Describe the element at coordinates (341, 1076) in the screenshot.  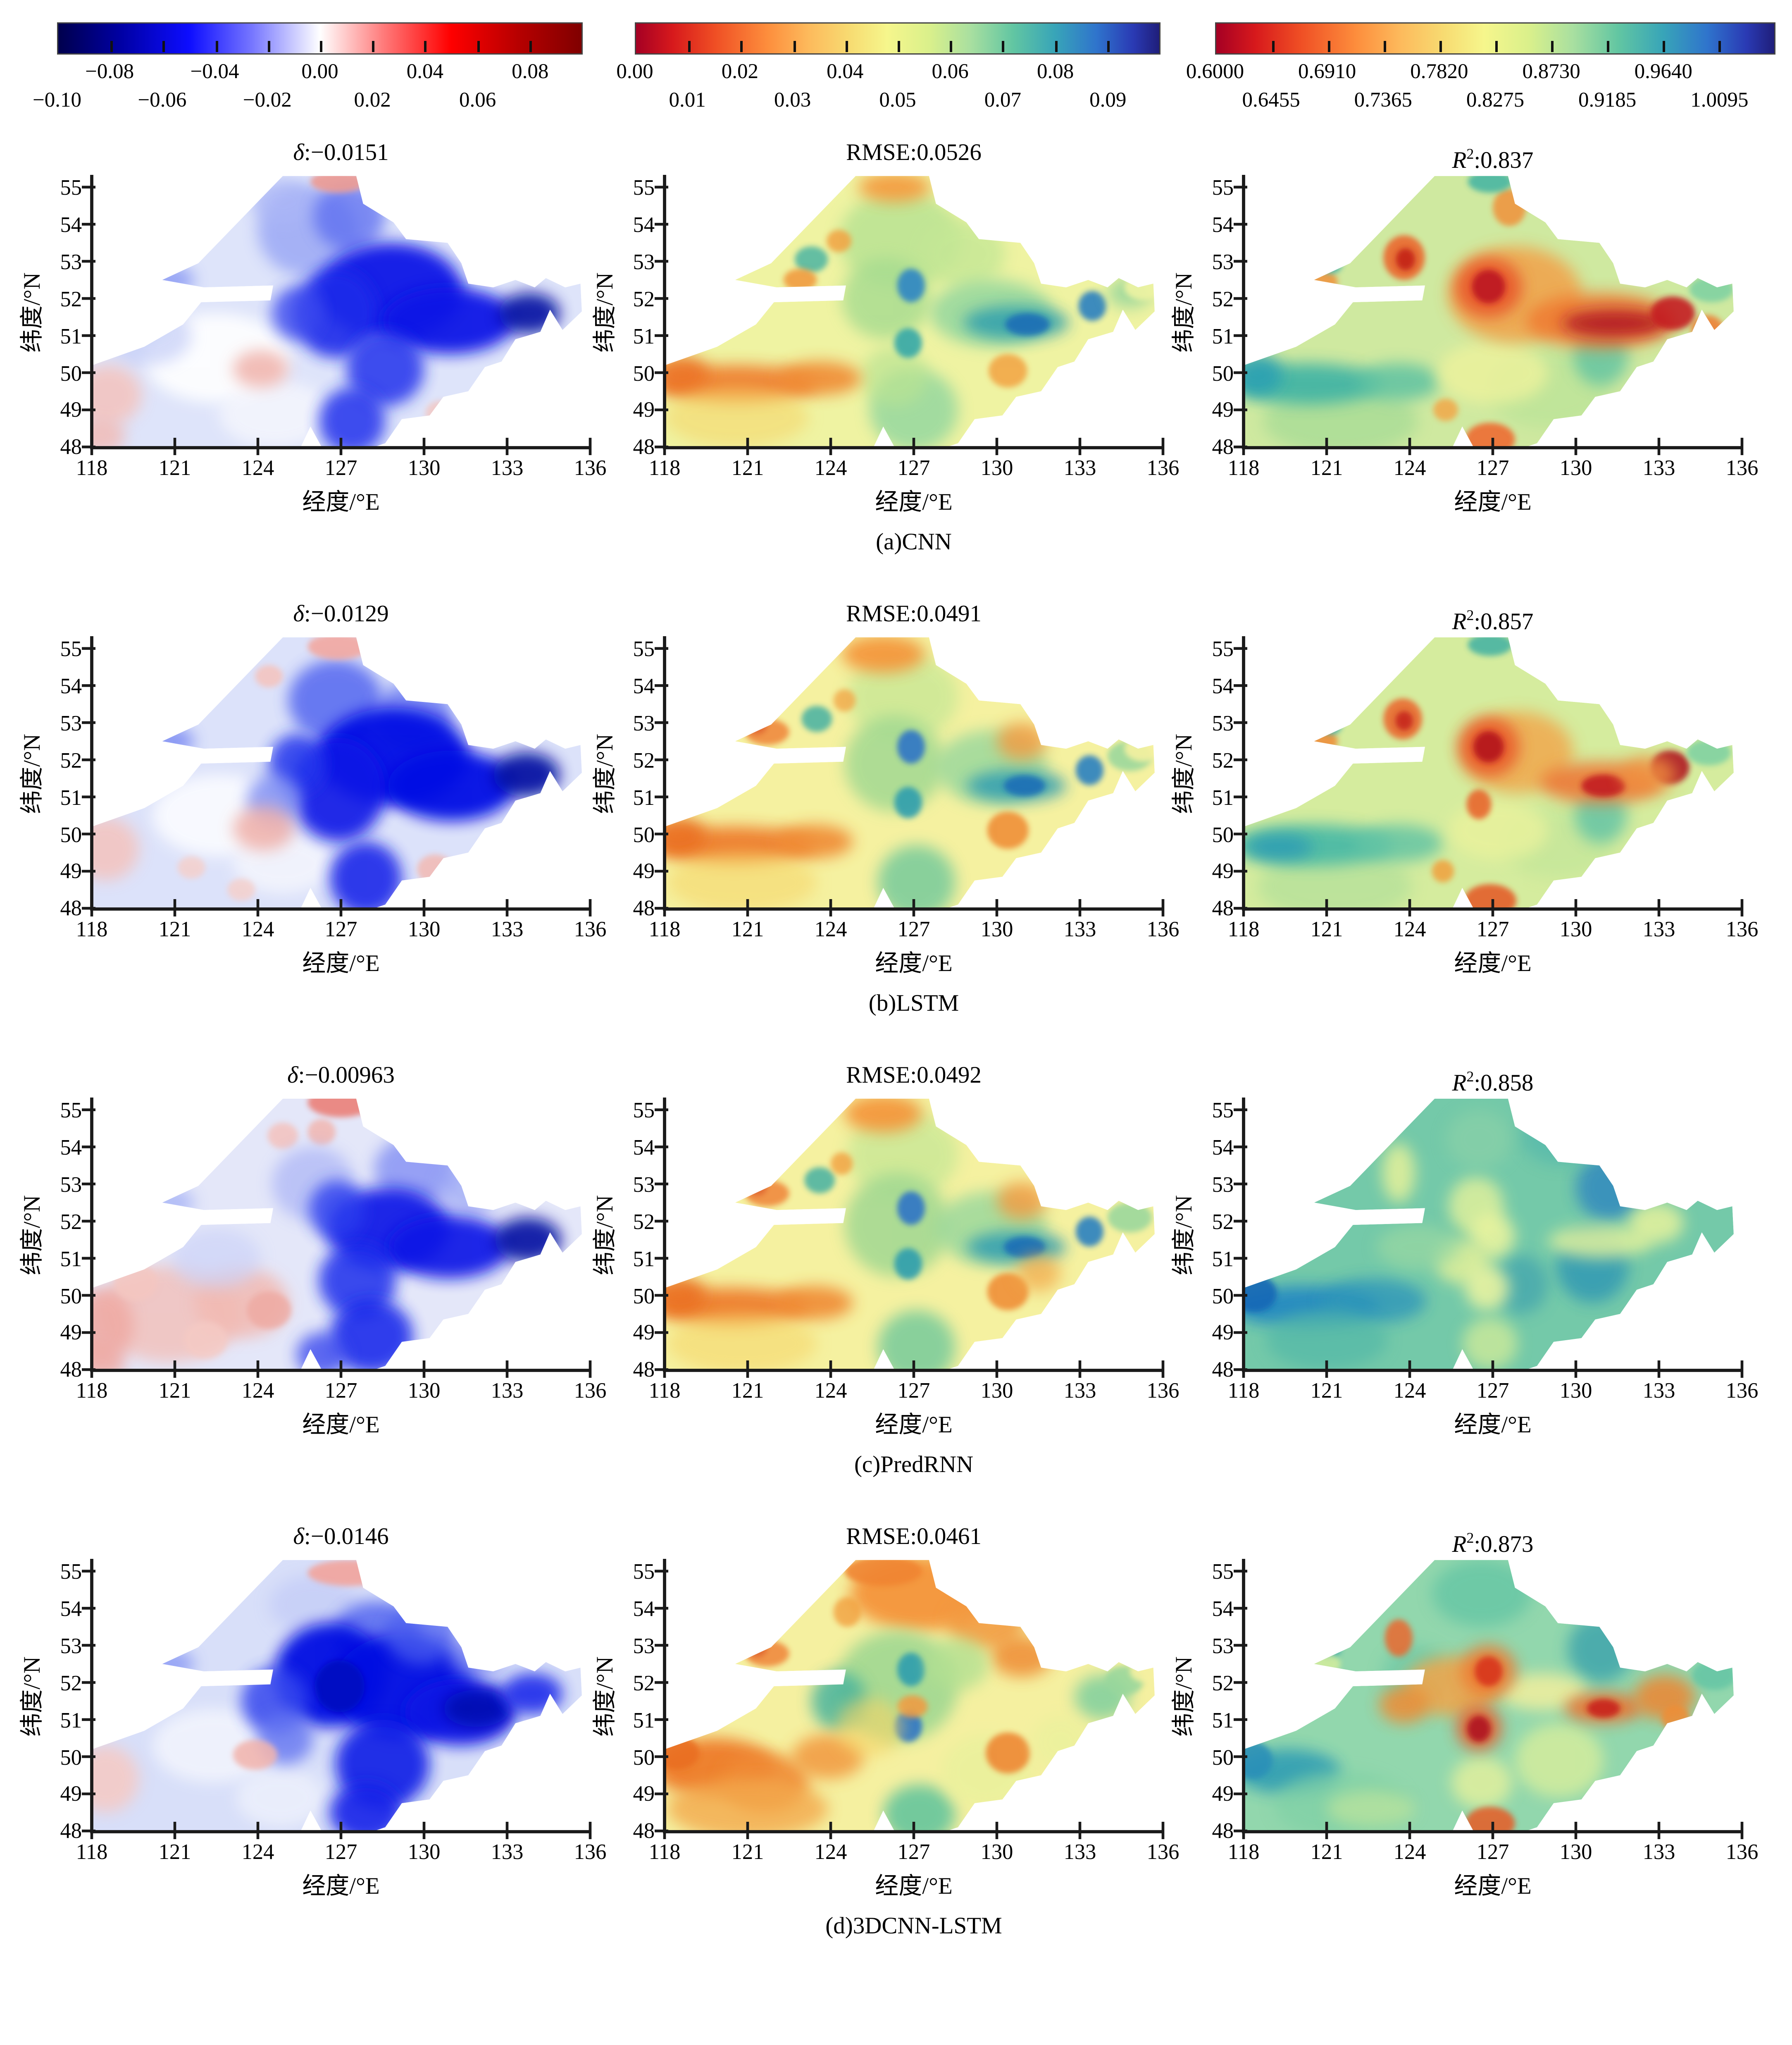
I see `panel-title: δ:−0.00963` at that location.